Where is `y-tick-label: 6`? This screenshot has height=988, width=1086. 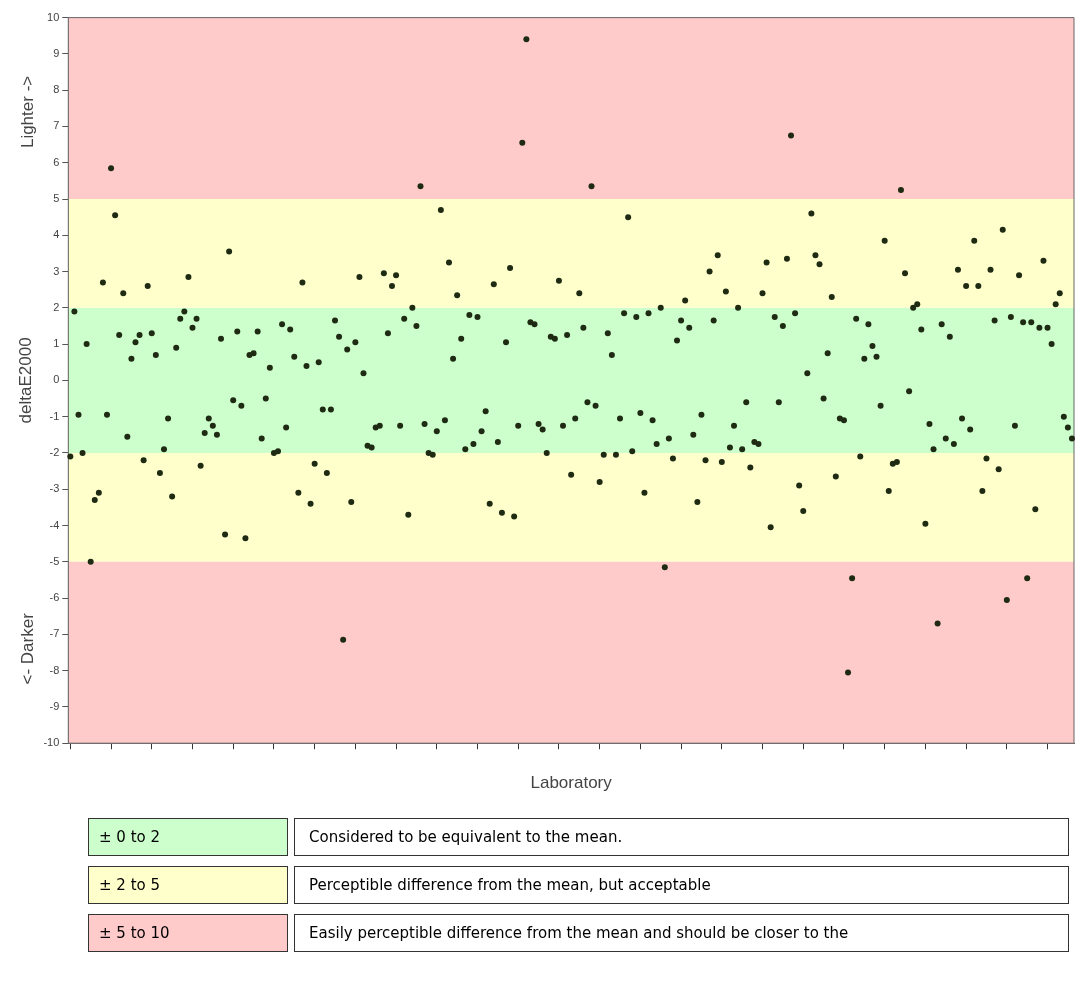
y-tick-label: 6 is located at coordinates (56, 161).